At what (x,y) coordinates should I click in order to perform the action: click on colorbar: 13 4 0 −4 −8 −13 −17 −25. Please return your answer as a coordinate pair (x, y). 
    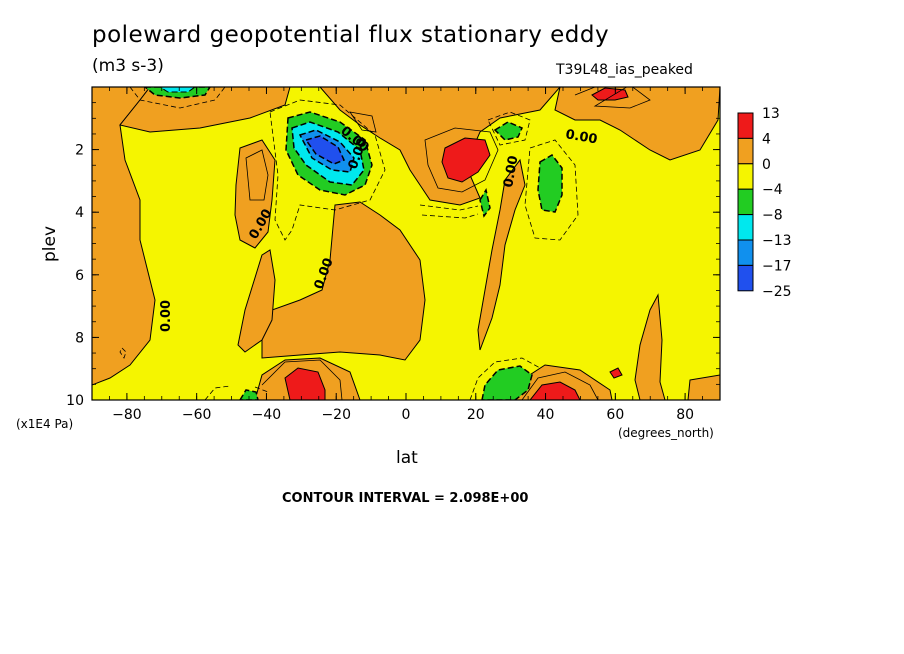
    Looking at the image, I should click on (764, 203).